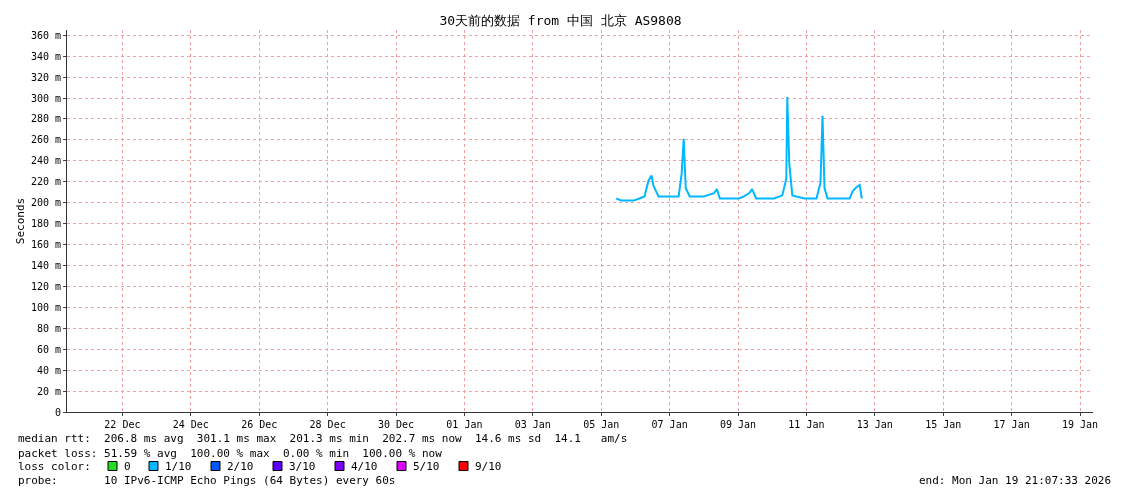  What do you see at coordinates (364, 466) in the screenshot?
I see `legend-label: 4/10` at bounding box center [364, 466].